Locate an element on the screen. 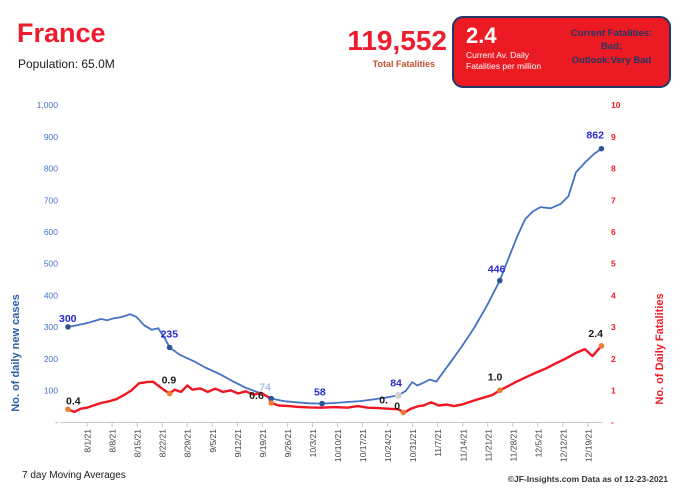 The image size is (684, 496). data-label: 0.6 is located at coordinates (256, 396).